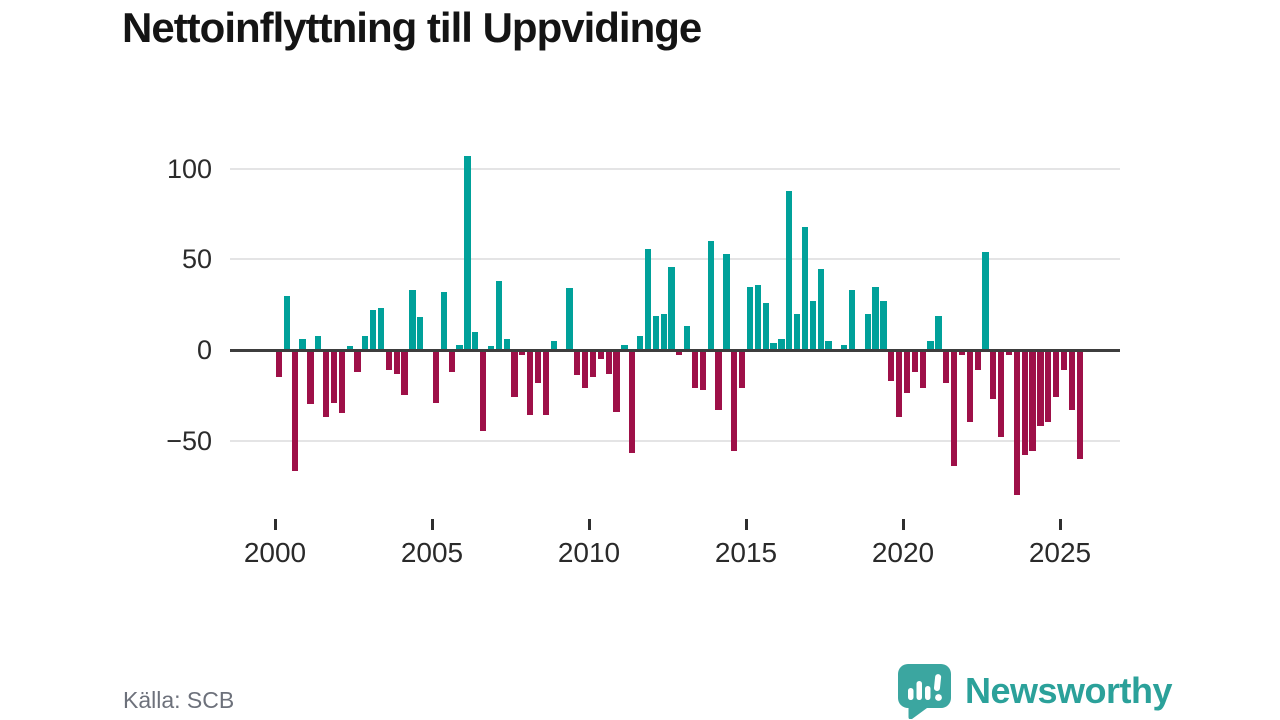 Image resolution: width=1280 pixels, height=720 pixels. I want to click on x-axis-tick-label: 2015, so click(746, 552).